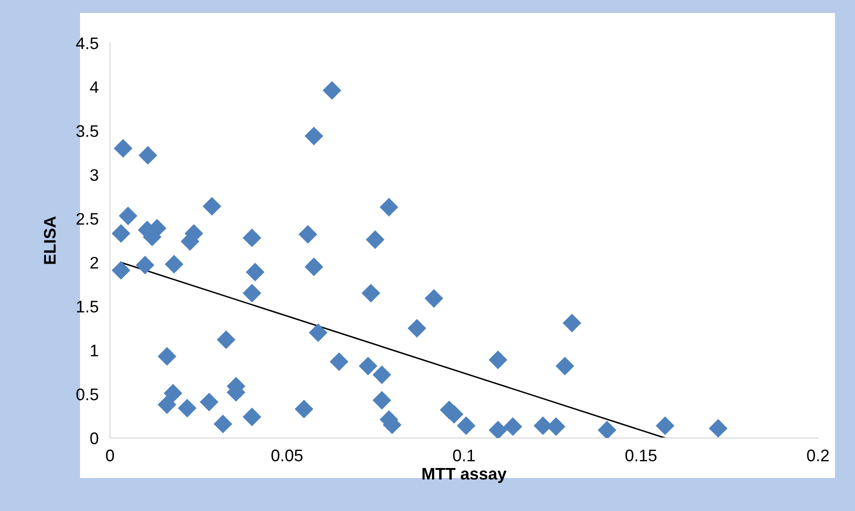 Image resolution: width=855 pixels, height=511 pixels. I want to click on y-tick-label: 4, so click(94, 87).